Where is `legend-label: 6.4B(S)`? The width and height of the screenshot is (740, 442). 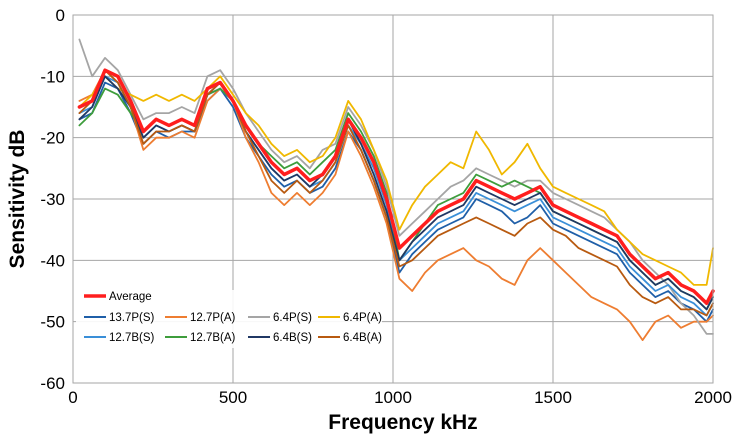
legend-label: 6.4B(S) is located at coordinates (292, 338).